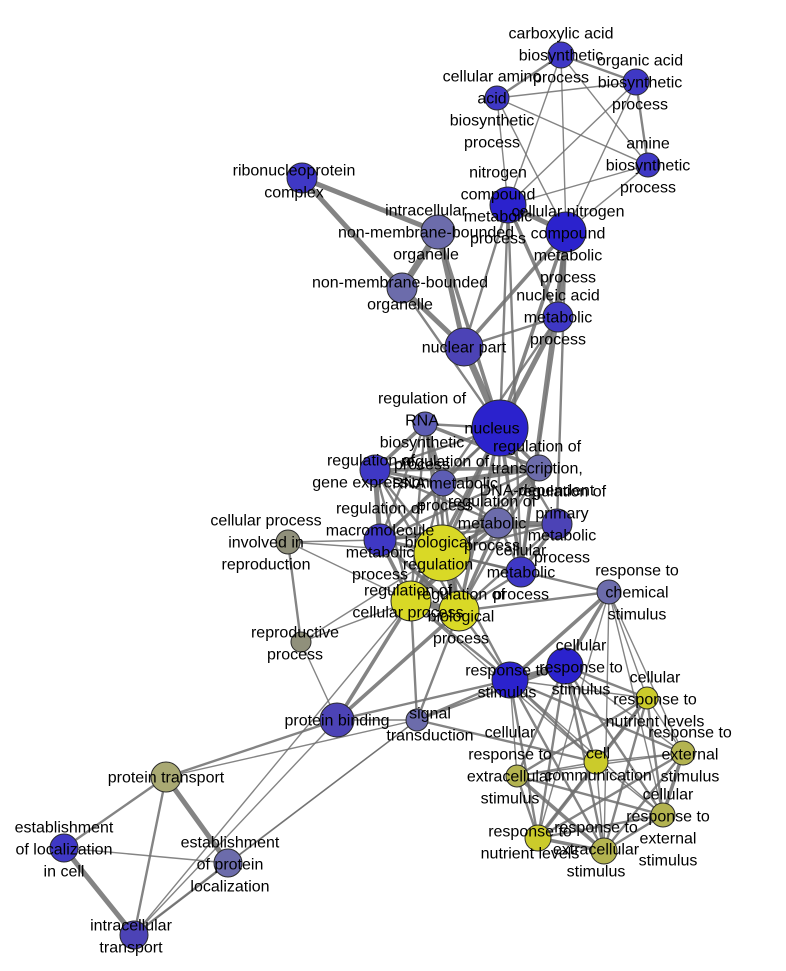 The image size is (786, 971). I want to click on node-reg-gene-expr, so click(375, 470).